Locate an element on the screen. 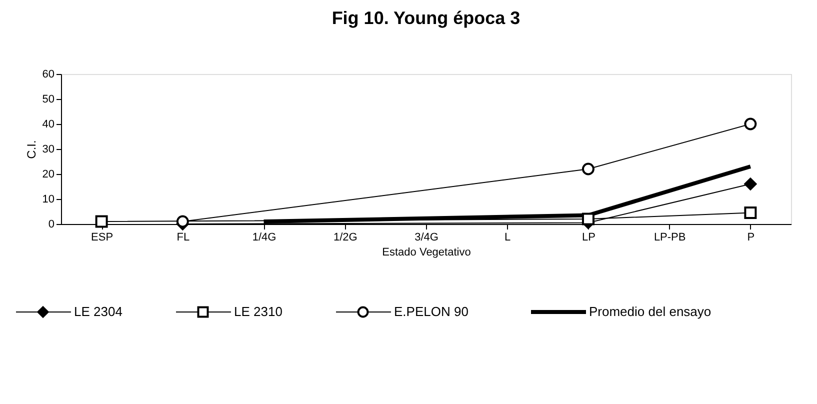 Image resolution: width=817 pixels, height=404 pixels. x-axis-title: Estado Vegetativo is located at coordinates (426, 252).